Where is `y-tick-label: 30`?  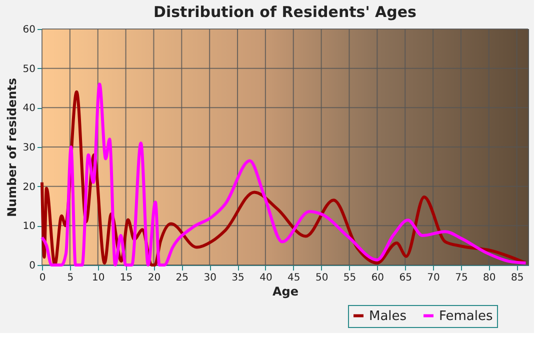 y-tick-label: 30 is located at coordinates (29, 148).